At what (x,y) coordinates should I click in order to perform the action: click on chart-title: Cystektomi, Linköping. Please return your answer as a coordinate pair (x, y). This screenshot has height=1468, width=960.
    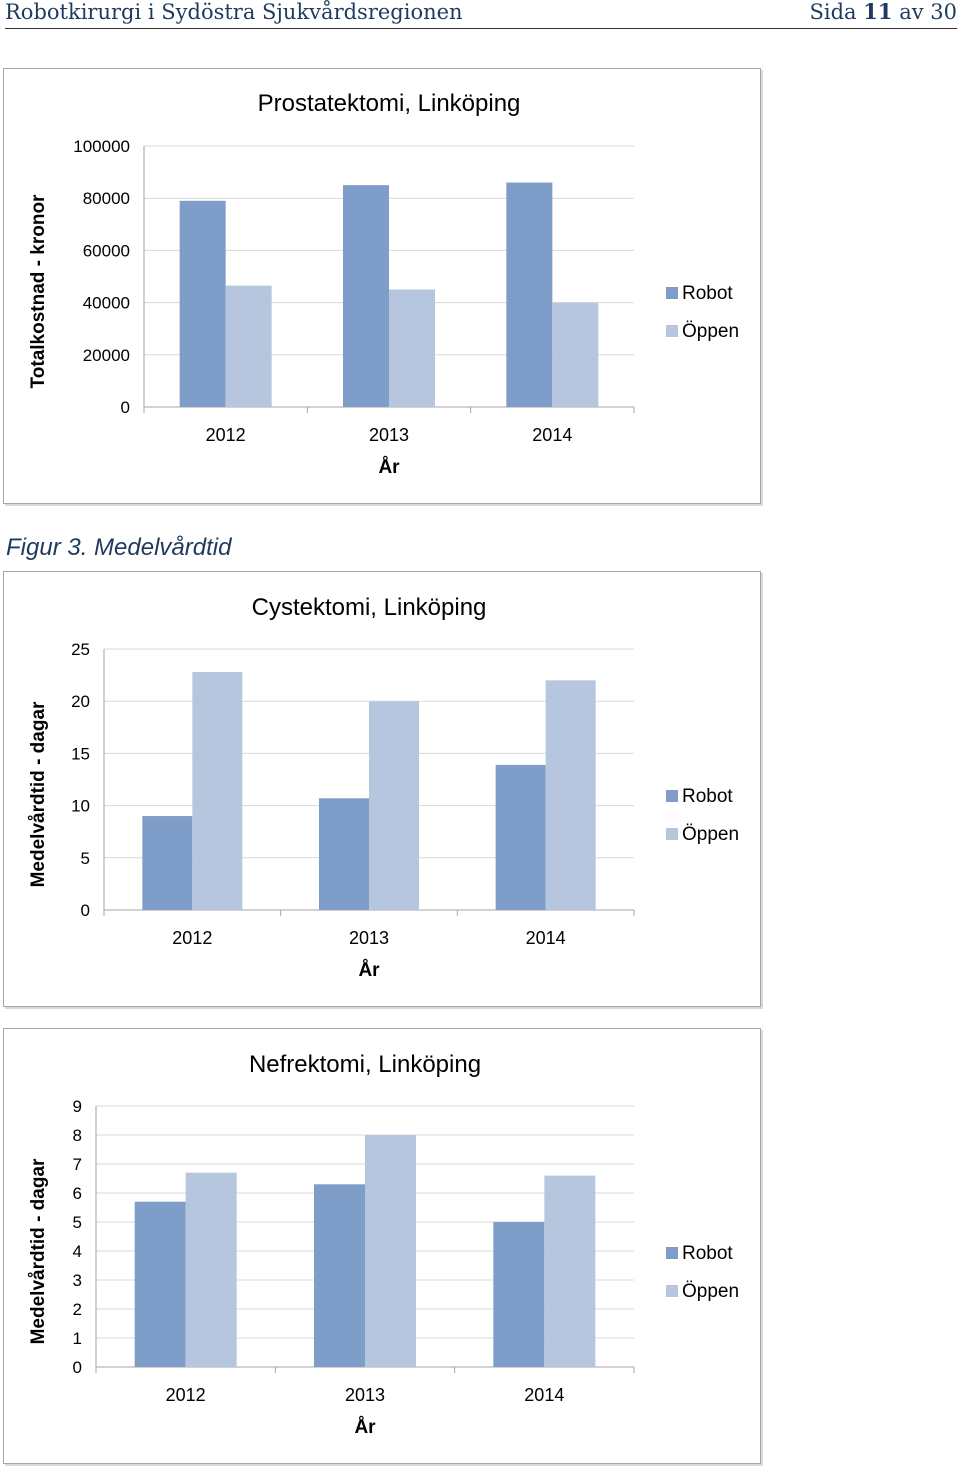
    Looking at the image, I should click on (369, 607).